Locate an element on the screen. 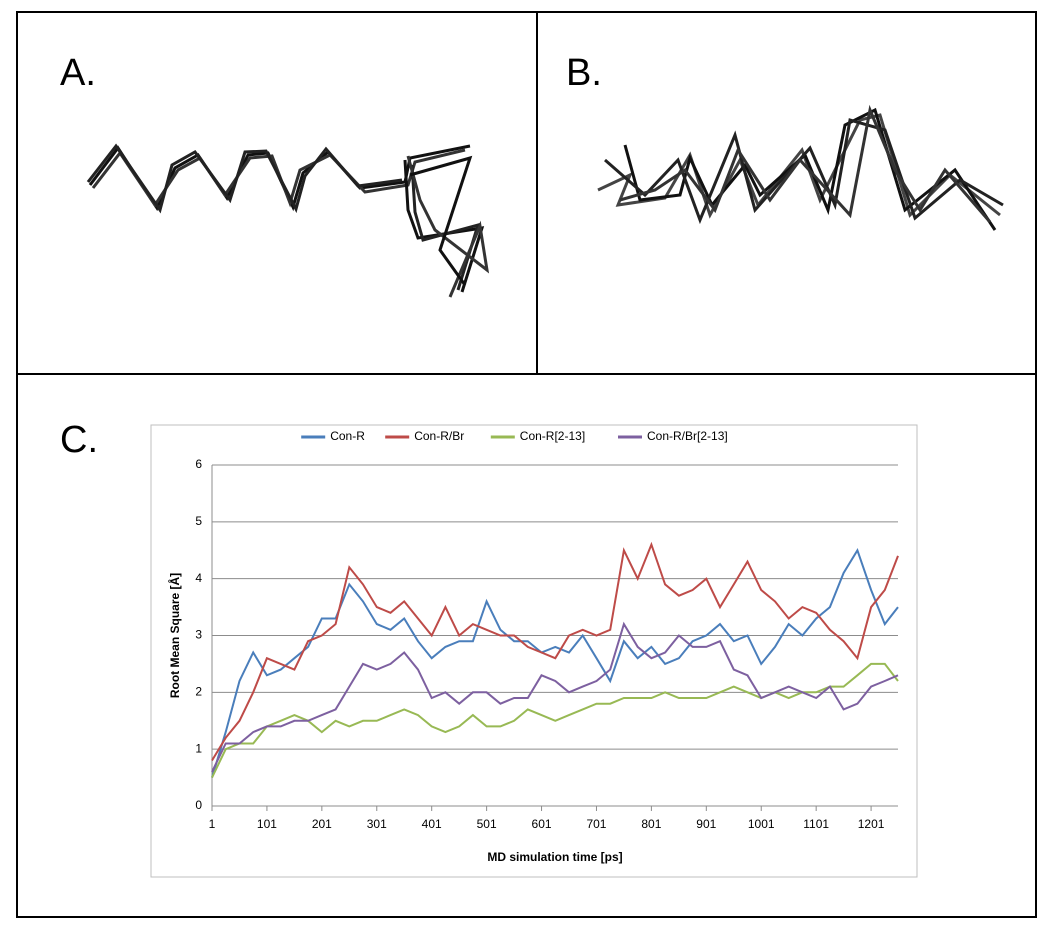 This screenshot has width=1050, height=929. x-tick-label: 301 is located at coordinates (377, 824).